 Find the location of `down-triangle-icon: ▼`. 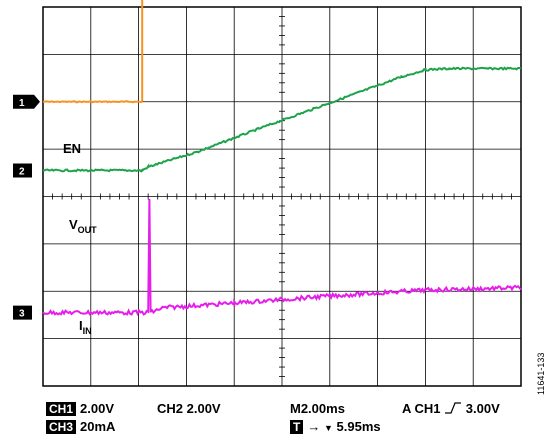

down-triangle-icon: ▼ is located at coordinates (328, 428).